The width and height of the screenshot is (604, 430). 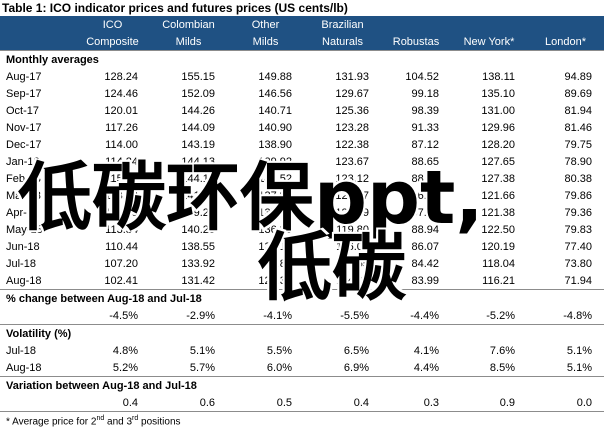 I want to click on cell-value: 4.1%, so click(x=426, y=350).